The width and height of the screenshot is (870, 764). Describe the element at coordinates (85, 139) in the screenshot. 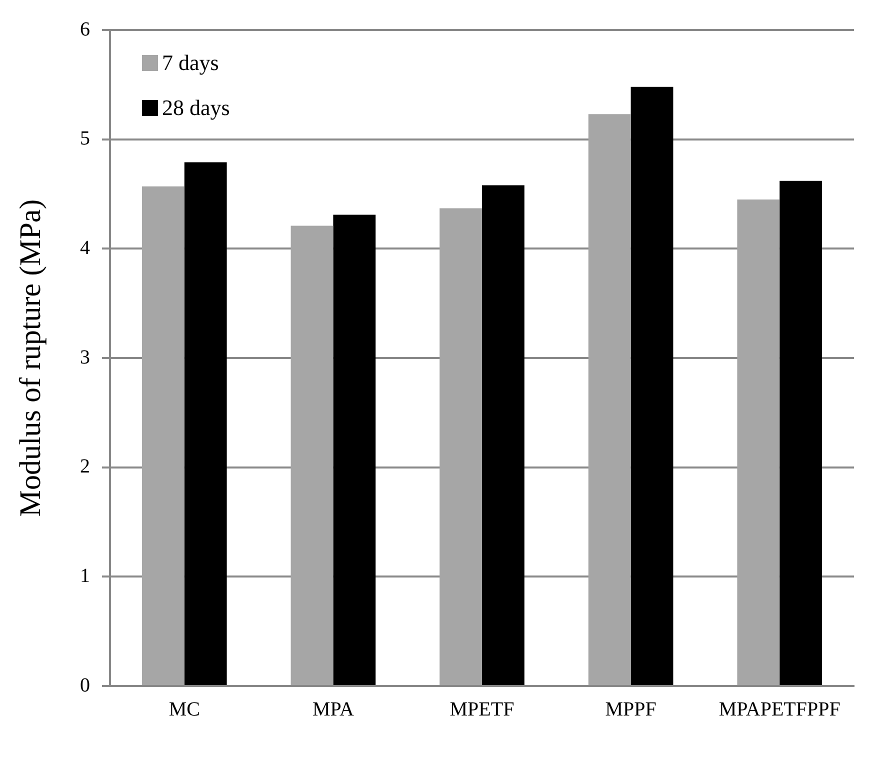

I see `y-tick-label: 5` at that location.